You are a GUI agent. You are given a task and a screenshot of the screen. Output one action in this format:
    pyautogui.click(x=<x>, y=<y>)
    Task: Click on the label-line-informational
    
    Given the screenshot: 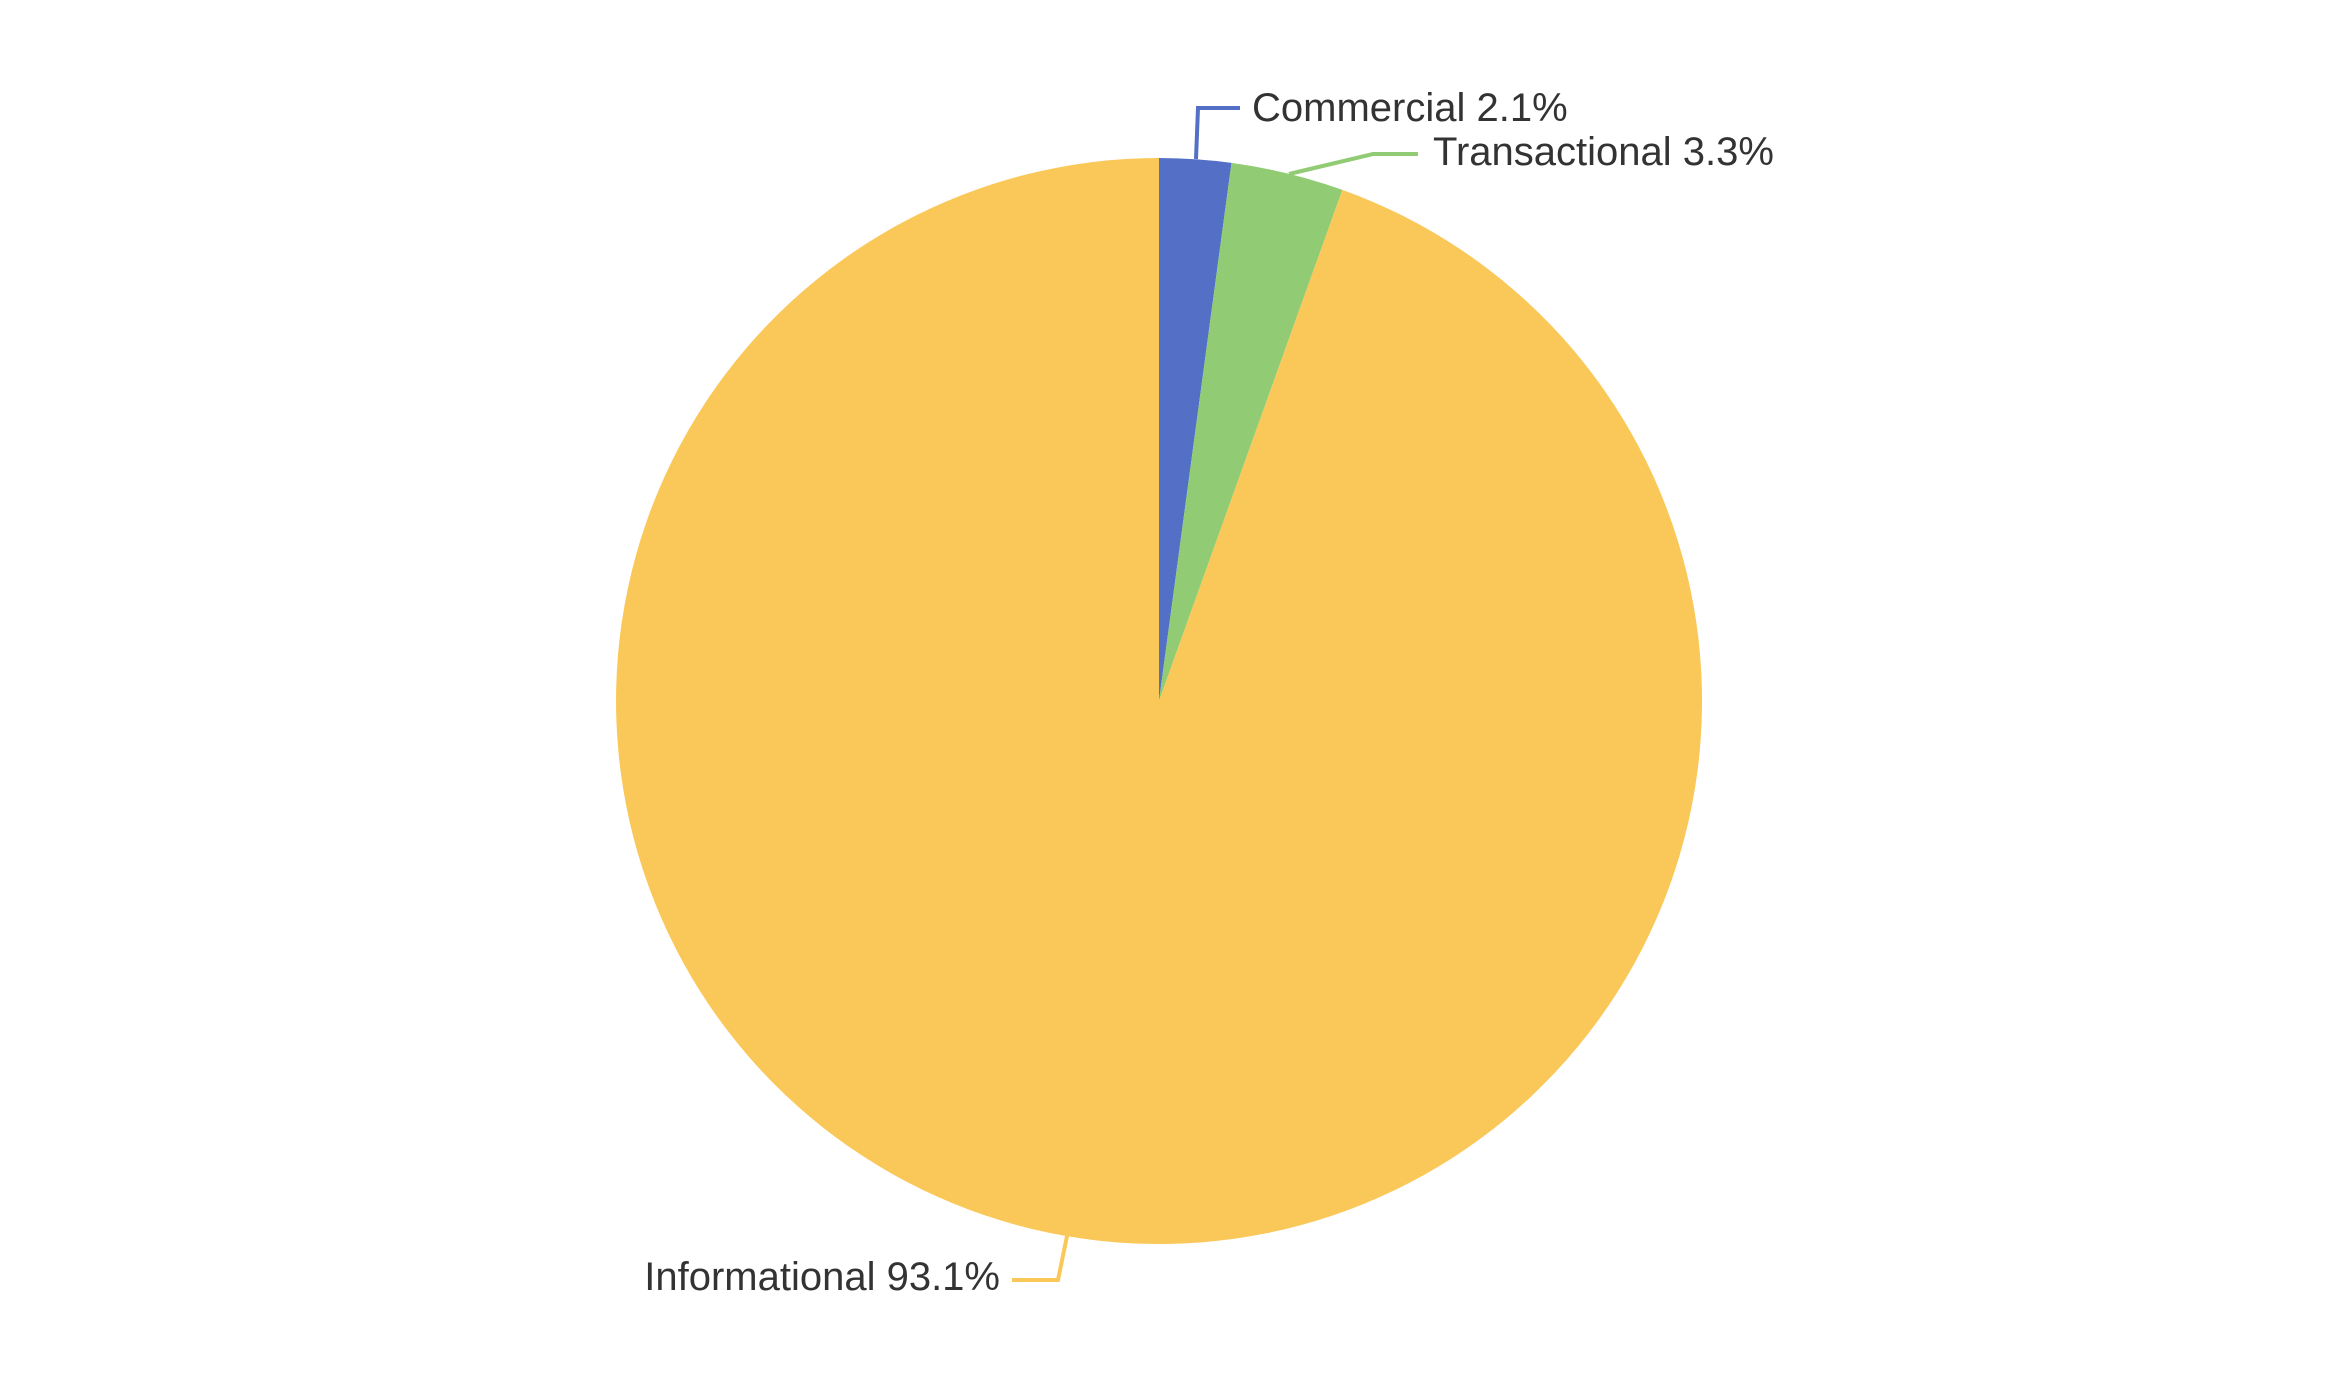 What is the action you would take?
    pyautogui.click(x=1040, y=1258)
    